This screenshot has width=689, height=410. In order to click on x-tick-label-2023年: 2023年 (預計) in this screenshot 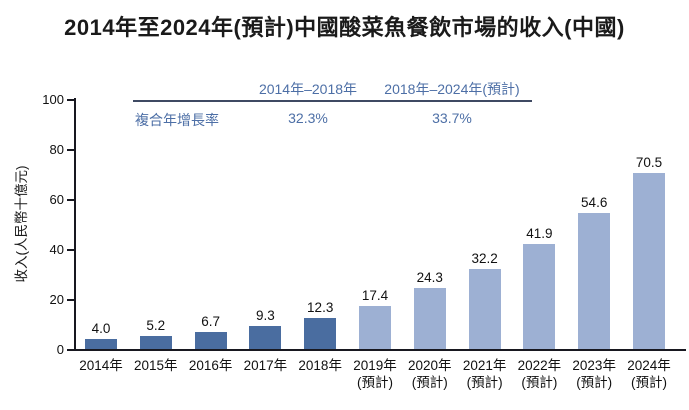, I will do `click(594, 374)`.